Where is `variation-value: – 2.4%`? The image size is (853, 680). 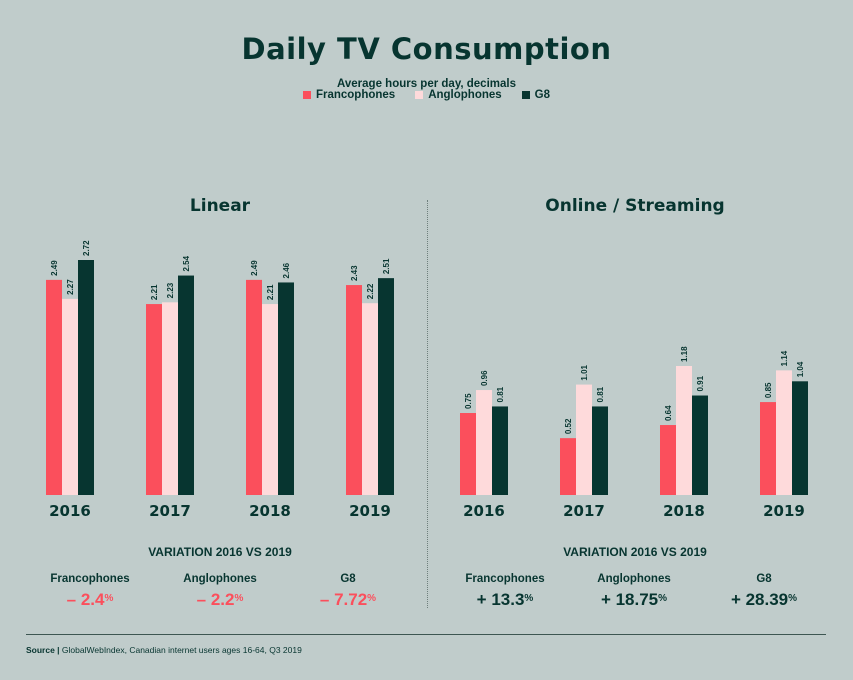 variation-value: – 2.4% is located at coordinates (90, 600).